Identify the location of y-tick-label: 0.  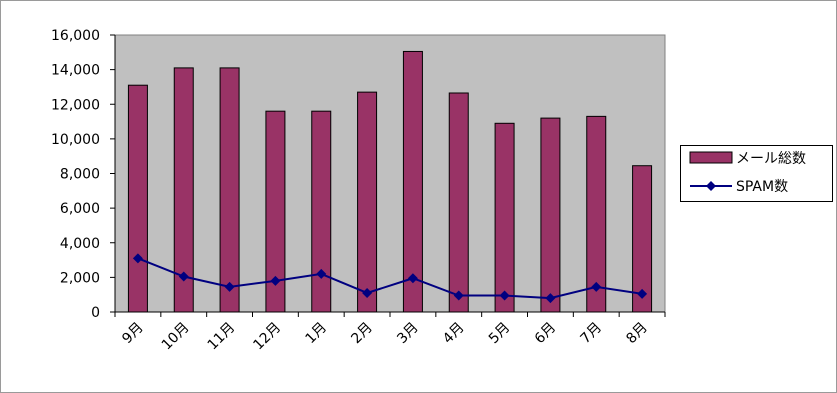
(95, 313).